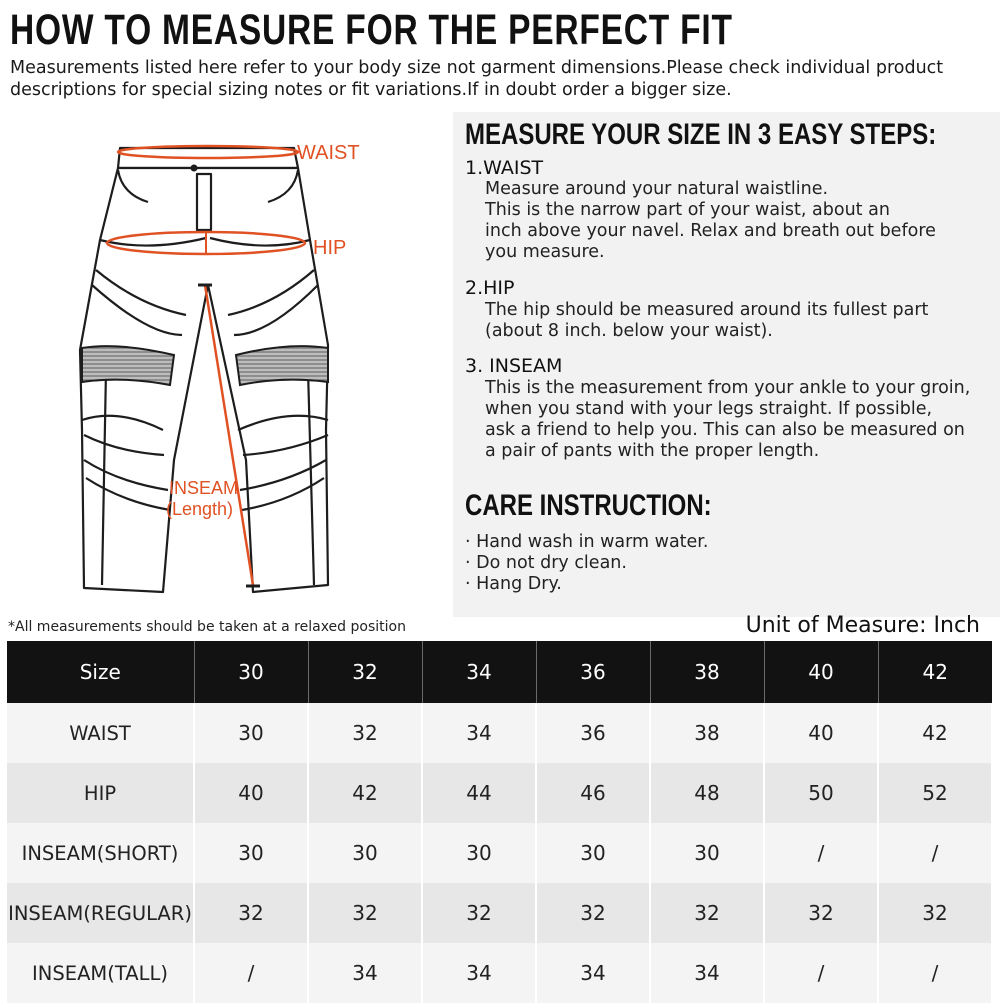 Image resolution: width=1000 pixels, height=1003 pixels. Describe the element at coordinates (204, 488) in the screenshot. I see `inseam-callout: INSEAM` at that location.